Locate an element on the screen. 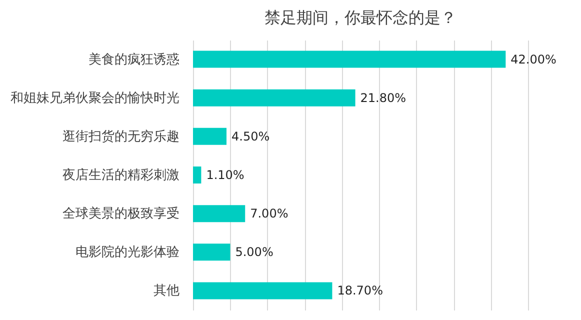 Image resolution: width=581 pixels, height=320 pixels. chart-title: 禁足期间，你最怀念的是？ is located at coordinates (360, 17).